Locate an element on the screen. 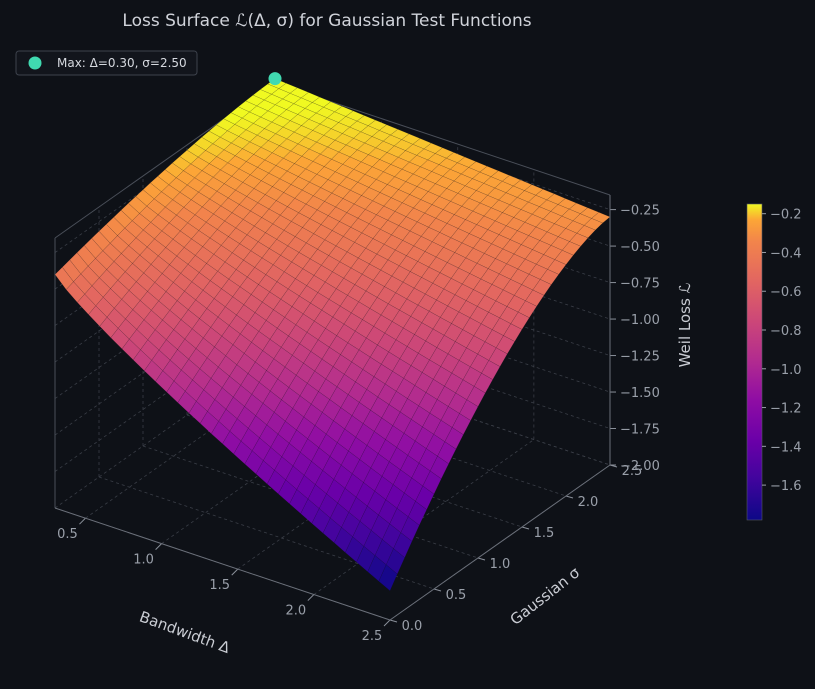 Image resolution: width=815 pixels, height=689 pixels. z-tick-label: −0.50 is located at coordinates (640, 247).